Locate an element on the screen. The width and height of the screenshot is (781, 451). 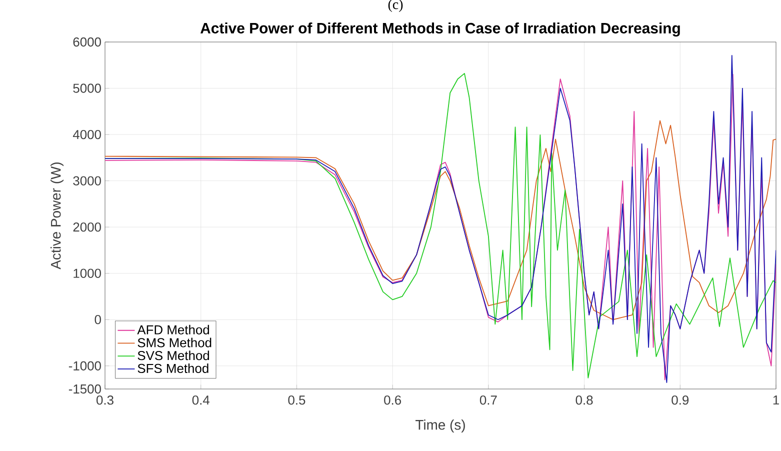
x-tick-label: 0.4 is located at coordinates (201, 400).